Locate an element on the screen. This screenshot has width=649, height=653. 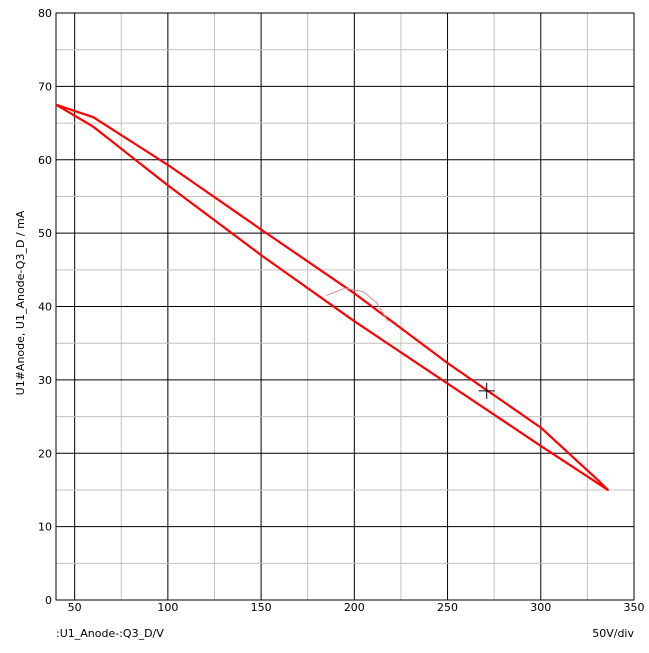
x-tick-label: 200 is located at coordinates (354, 607).